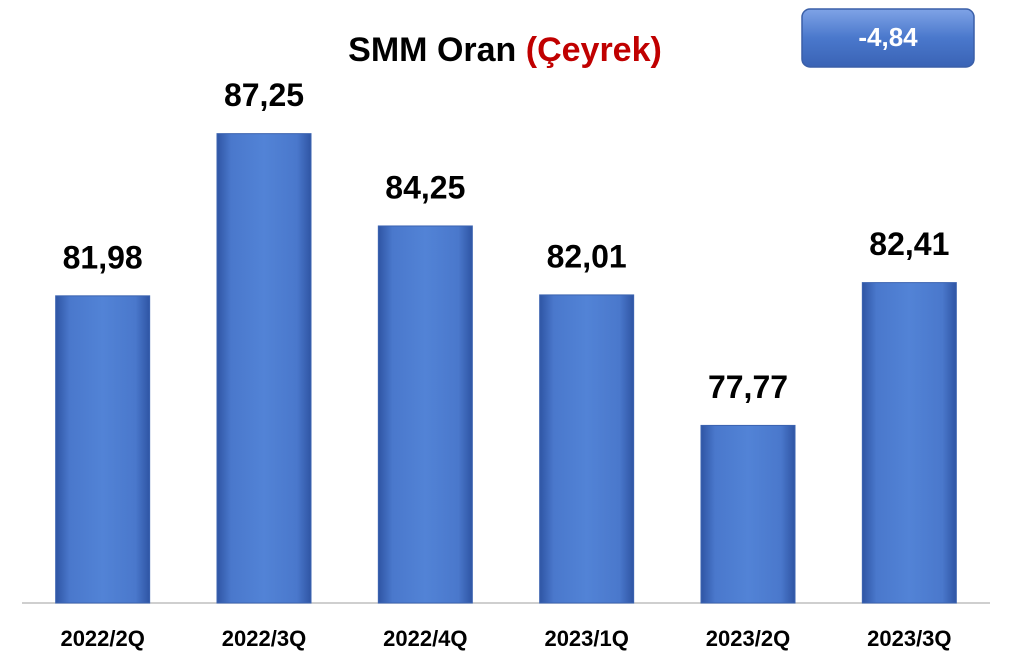 This screenshot has height=657, width=1018. What do you see at coordinates (425, 638) in the screenshot?
I see `x-tick-label: 2022/4Q` at bounding box center [425, 638].